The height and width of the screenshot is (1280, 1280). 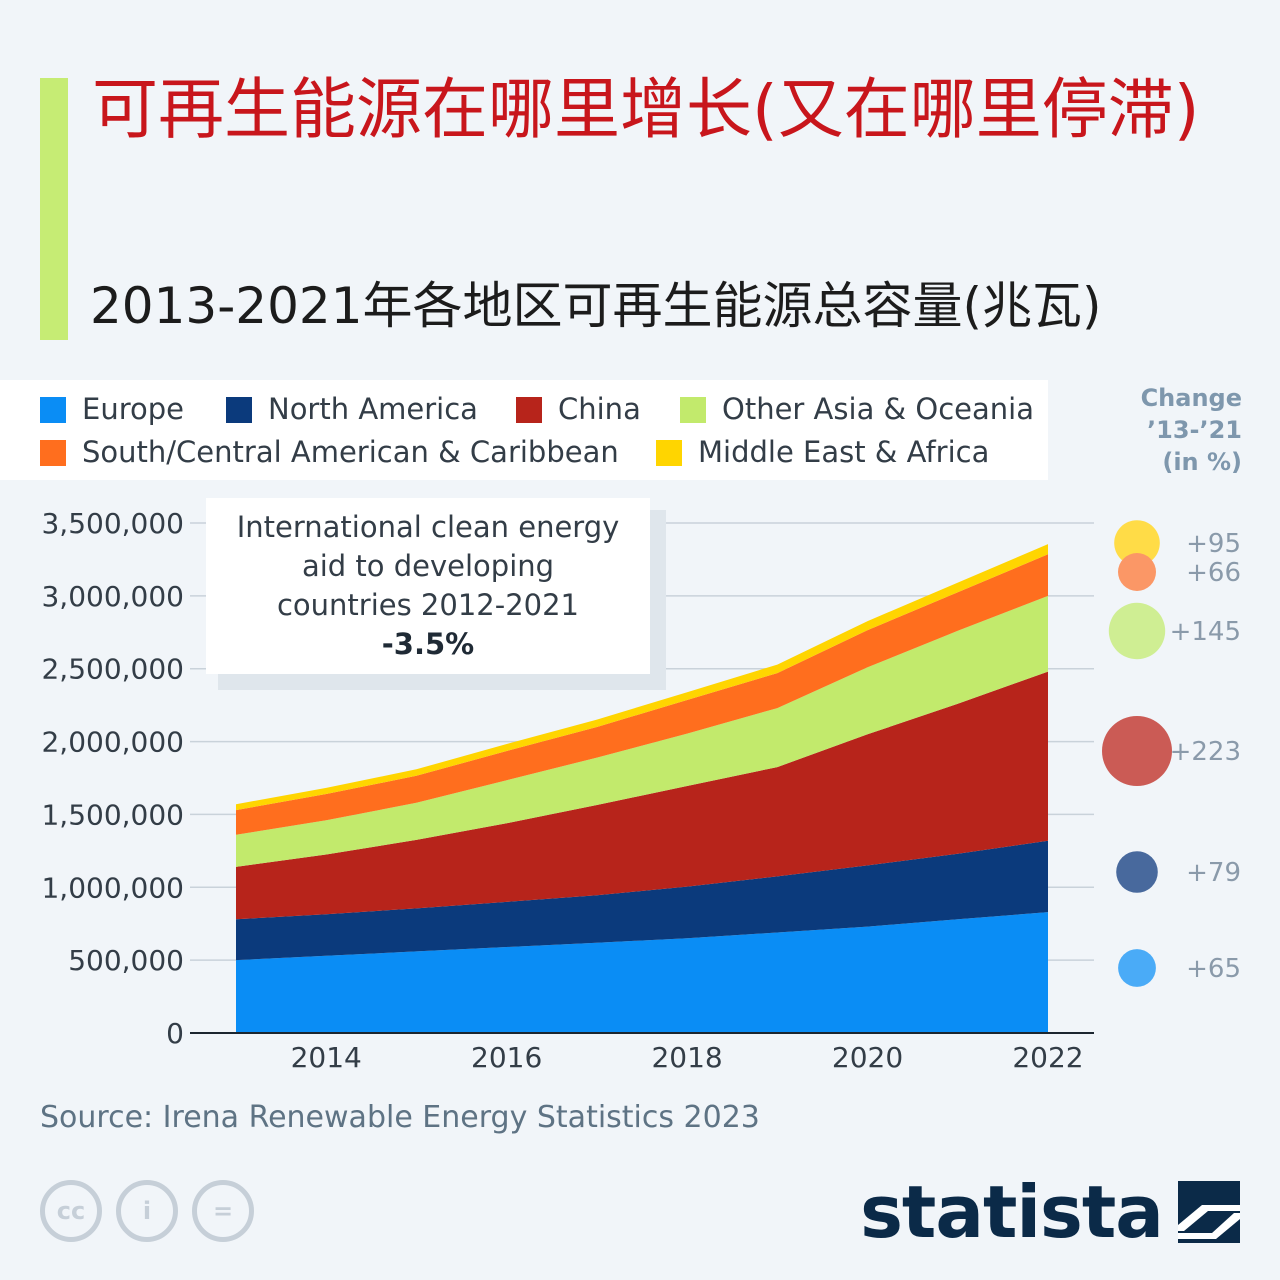 What do you see at coordinates (1213, 873) in the screenshot?
I see `change-label: +79` at bounding box center [1213, 873].